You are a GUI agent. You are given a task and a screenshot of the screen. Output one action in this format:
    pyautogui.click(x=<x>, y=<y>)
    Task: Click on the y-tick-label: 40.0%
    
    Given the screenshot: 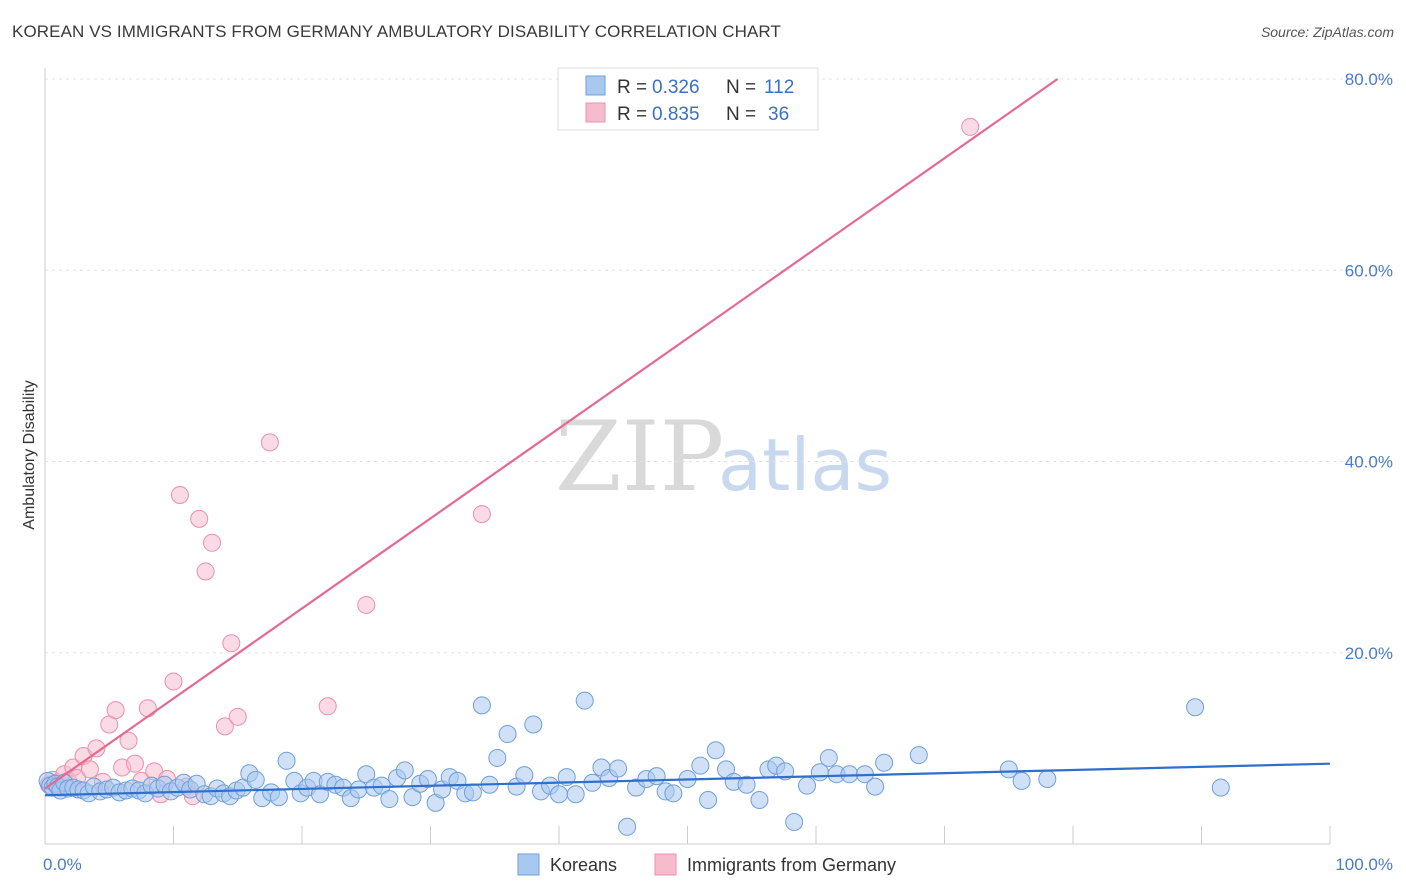 What is the action you would take?
    pyautogui.click(x=1369, y=462)
    